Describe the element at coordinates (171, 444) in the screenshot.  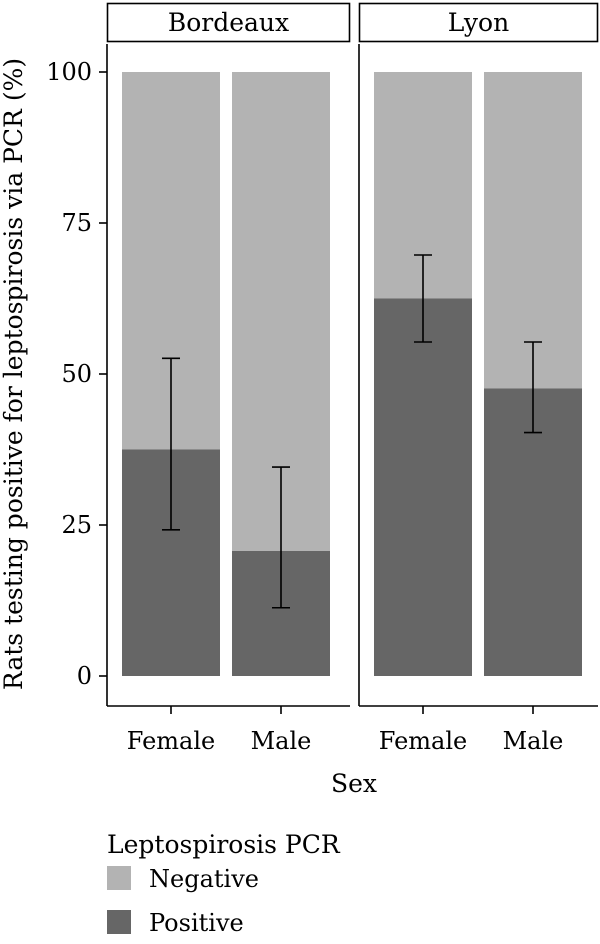
I see `errorbar-bordeaux-female` at that location.